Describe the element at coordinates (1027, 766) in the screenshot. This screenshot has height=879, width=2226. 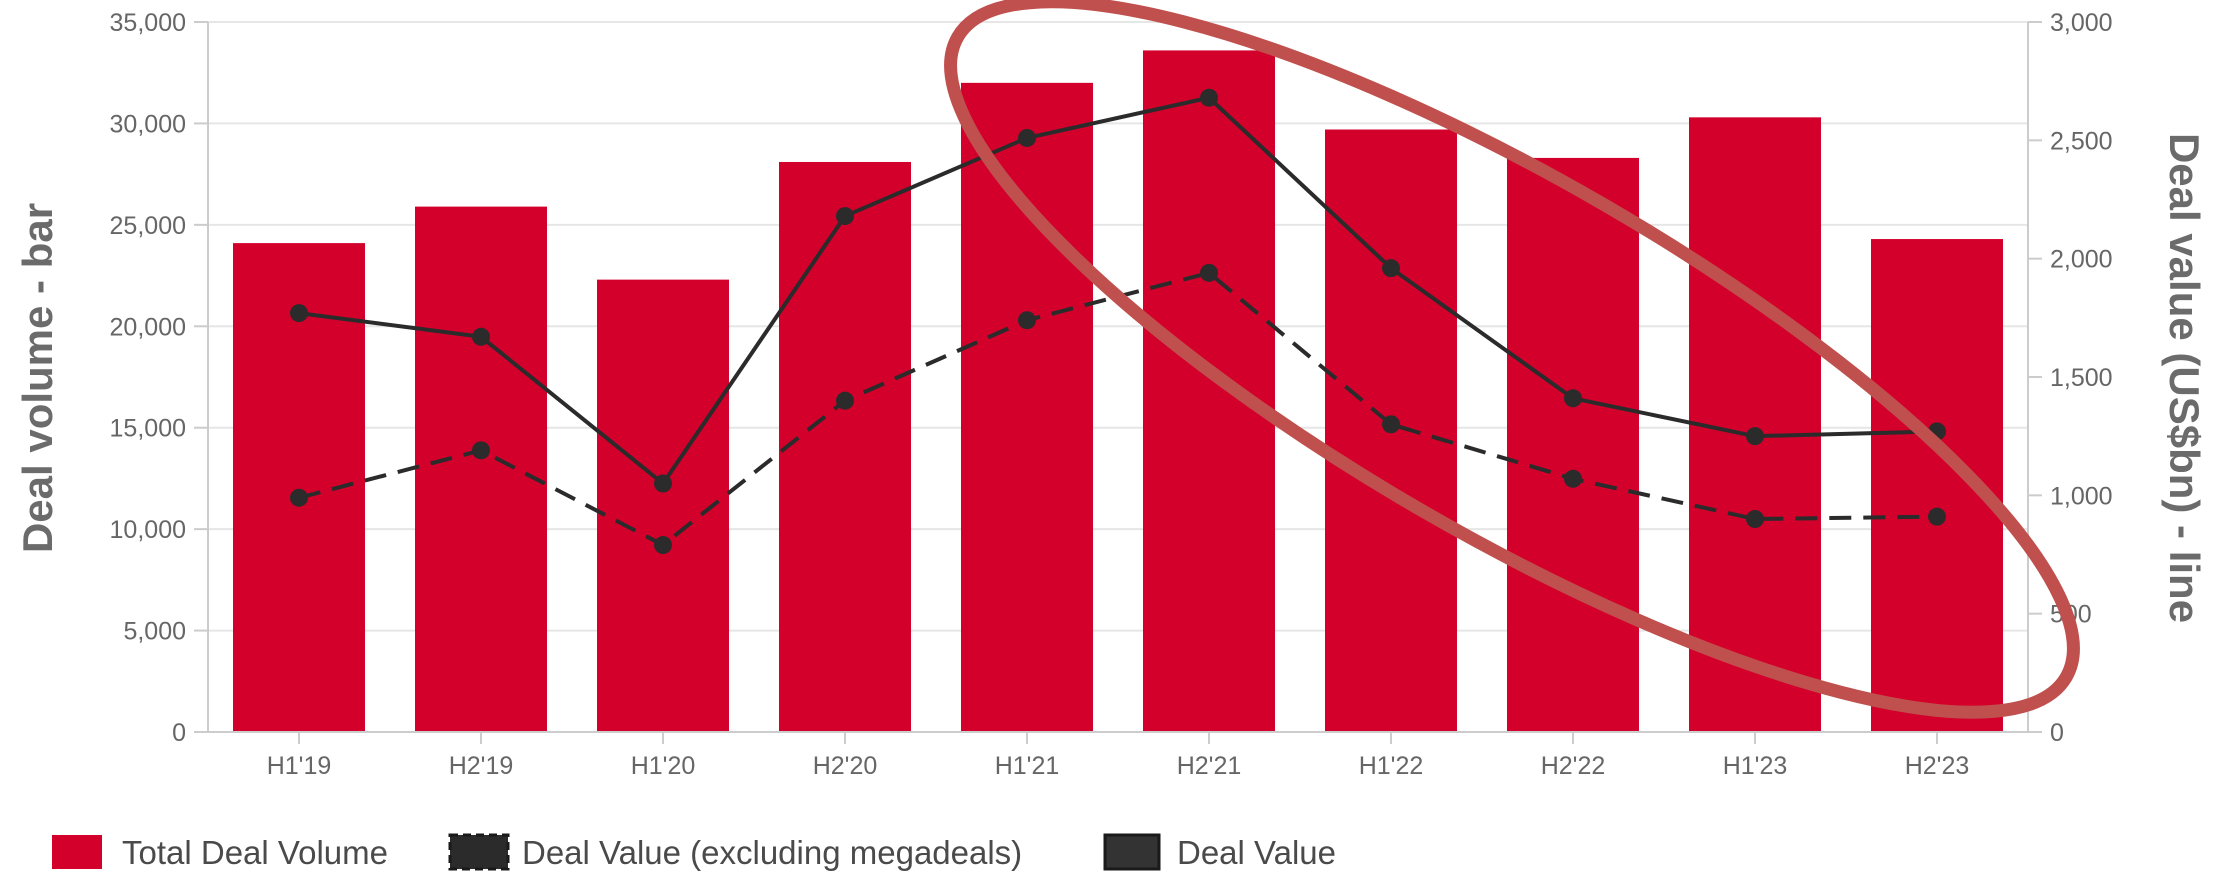
I see `x-tick-label: H1'21` at that location.